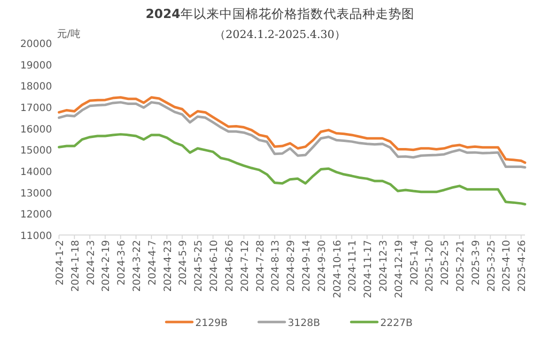 The height and width of the screenshot is (337, 540). What do you see at coordinates (36, 44) in the screenshot?
I see `y-tick-label: 20000` at bounding box center [36, 44].